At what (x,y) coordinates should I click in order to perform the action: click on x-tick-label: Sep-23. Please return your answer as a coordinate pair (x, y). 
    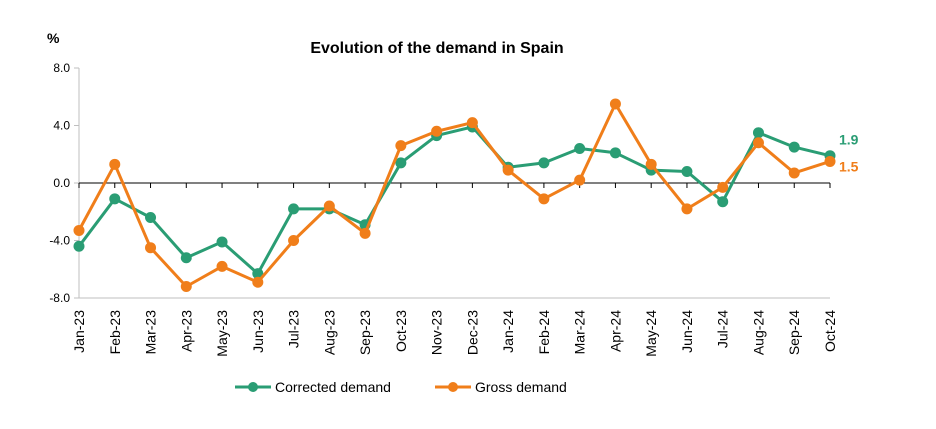
    Looking at the image, I should click on (365, 332).